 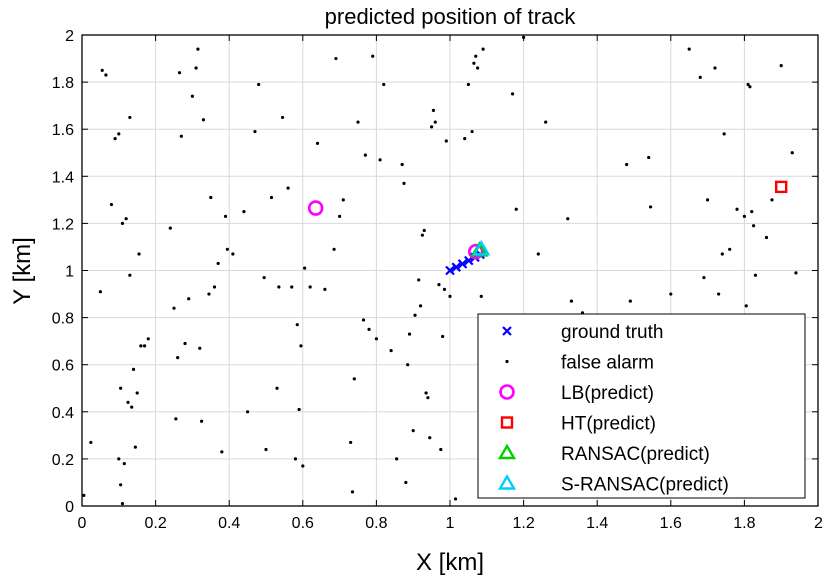 I want to click on legend-label-ground-truth: ground truth, so click(x=612, y=332).